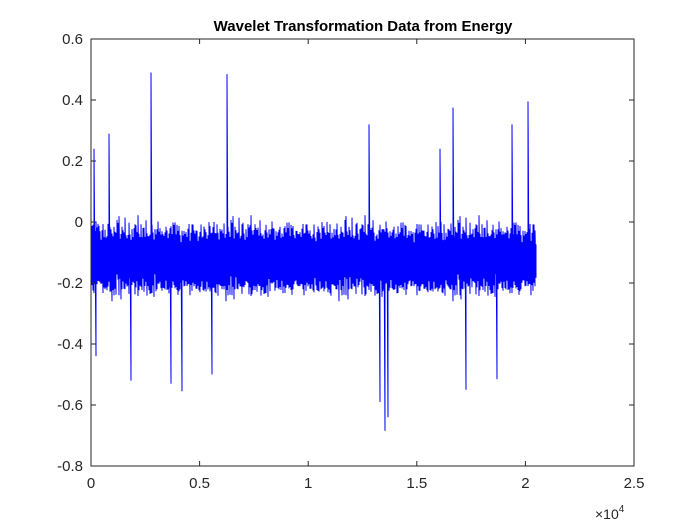 The height and width of the screenshot is (525, 700). I want to click on y-tick-label: 0, so click(79, 222).